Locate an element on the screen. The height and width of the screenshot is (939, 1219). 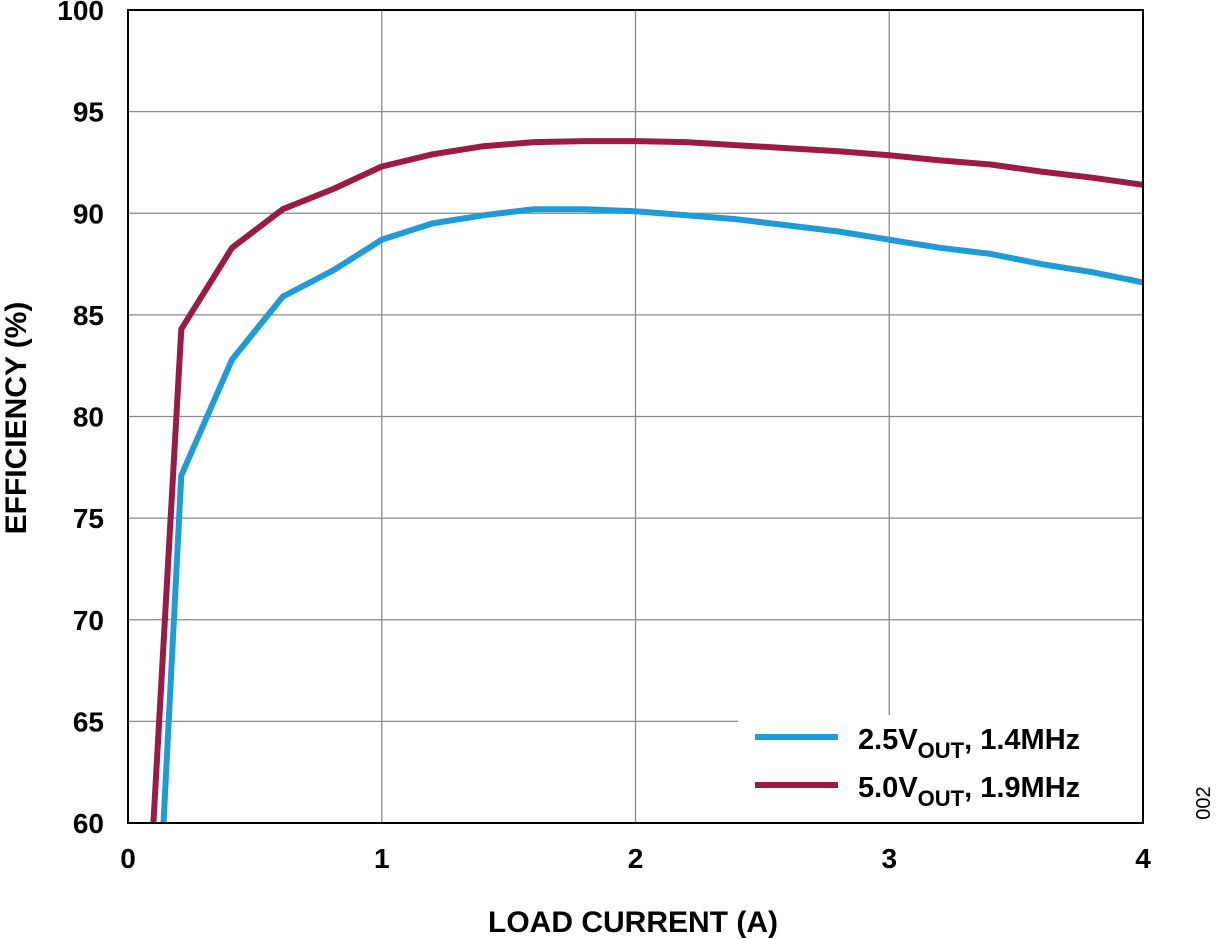
x-tick-label: 3 is located at coordinates (889, 858).